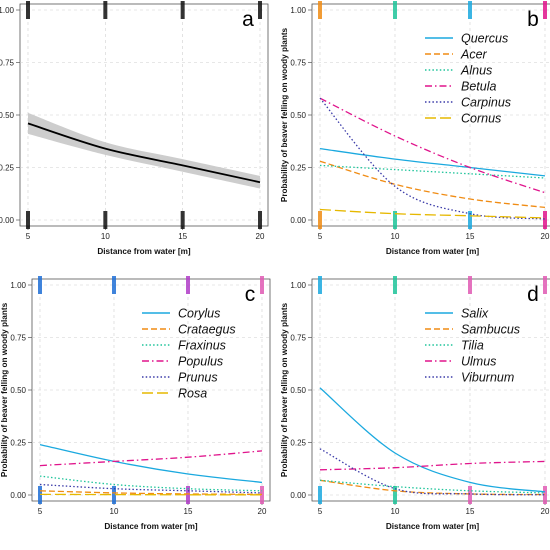  I want to click on legend-label: Tilia, so click(472, 346).